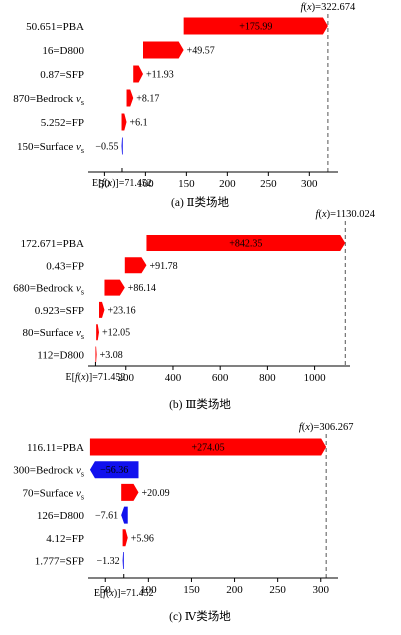  What do you see at coordinates (59, 562) in the screenshot?
I see `feature-label: 1.777=SFP` at bounding box center [59, 562].